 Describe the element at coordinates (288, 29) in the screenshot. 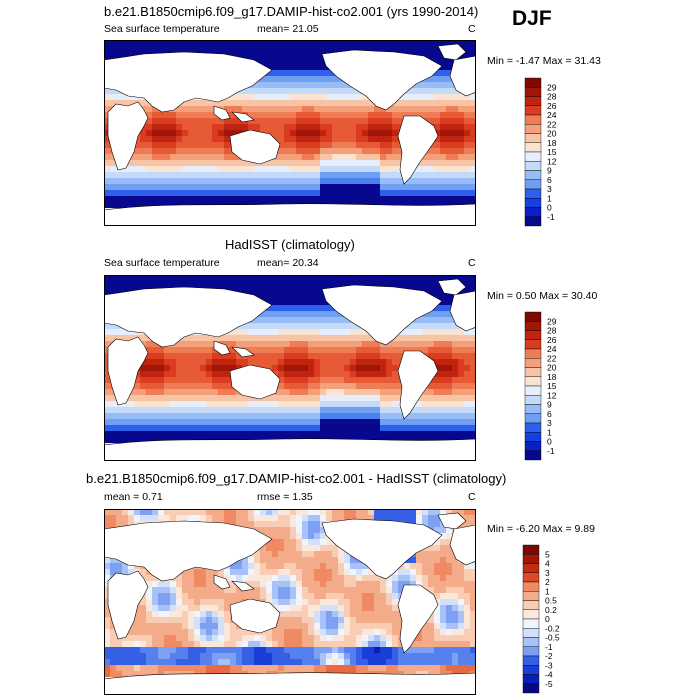

I see `panel-1-mean-label: mean= 21.05` at that location.